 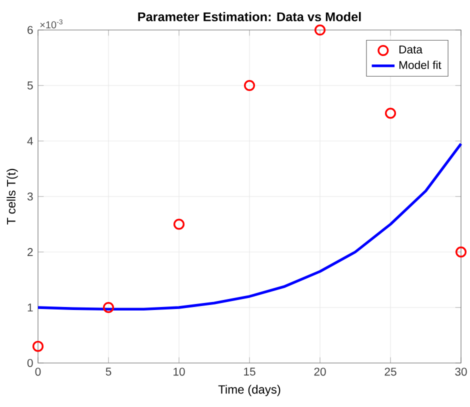 What do you see at coordinates (420, 65) in the screenshot?
I see `legend-label: Model fit` at bounding box center [420, 65].